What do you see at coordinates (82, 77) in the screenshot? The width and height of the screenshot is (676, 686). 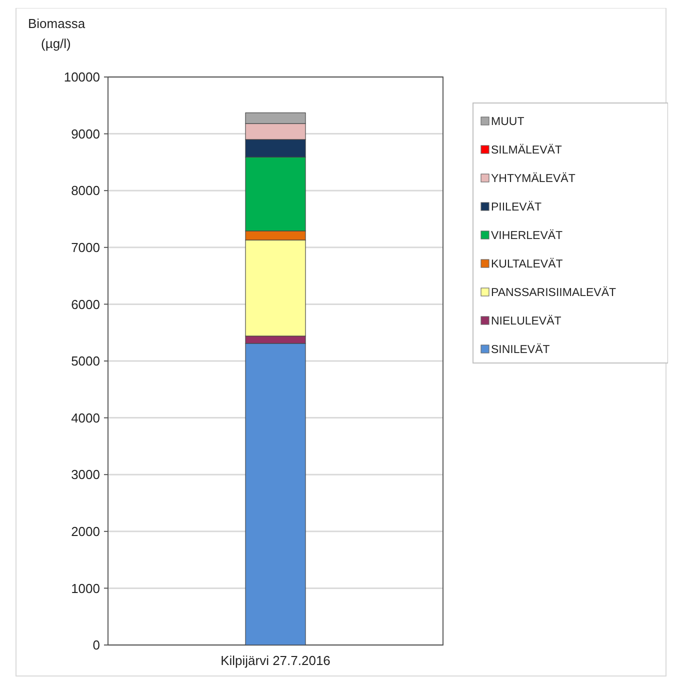 I see `y-tick-label: 10000` at bounding box center [82, 77].